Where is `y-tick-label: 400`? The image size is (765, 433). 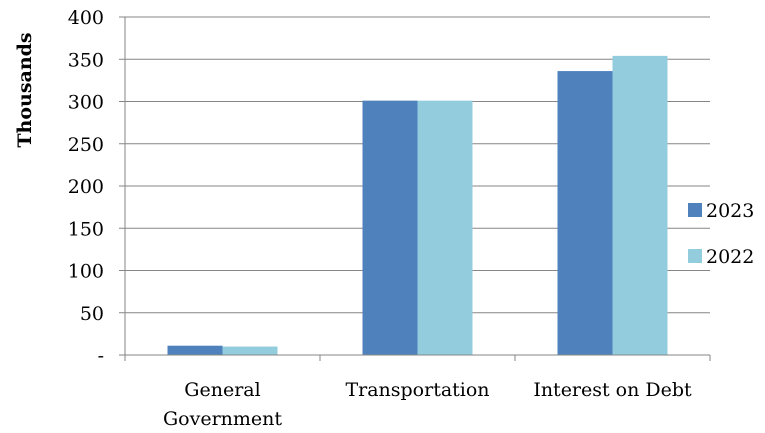
y-tick-label: 400 is located at coordinates (86, 18).